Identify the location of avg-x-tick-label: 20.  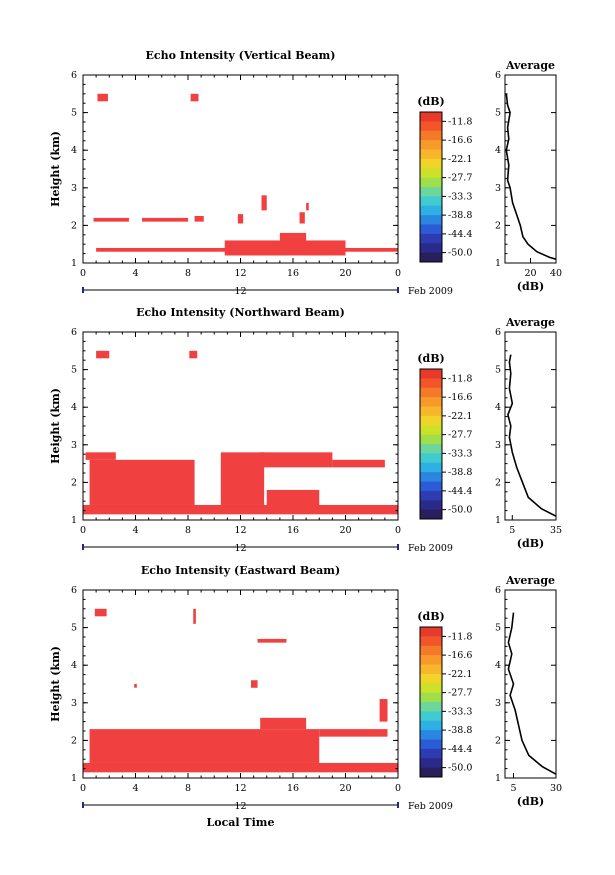
(530, 273).